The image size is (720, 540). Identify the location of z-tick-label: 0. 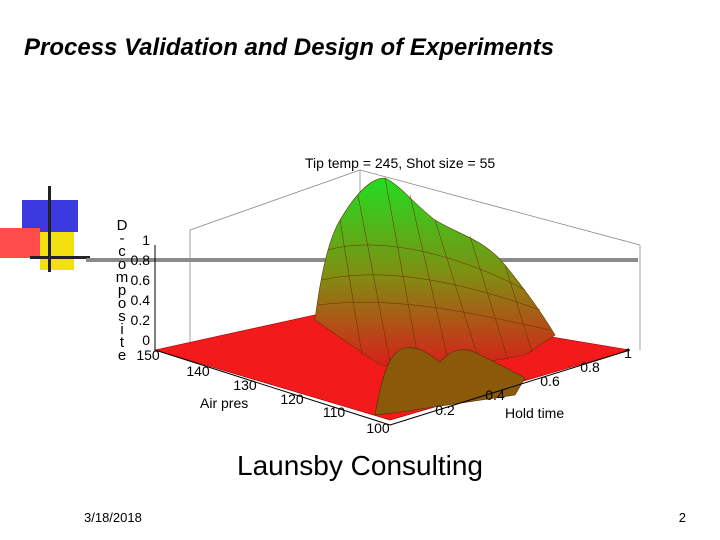
(146, 340).